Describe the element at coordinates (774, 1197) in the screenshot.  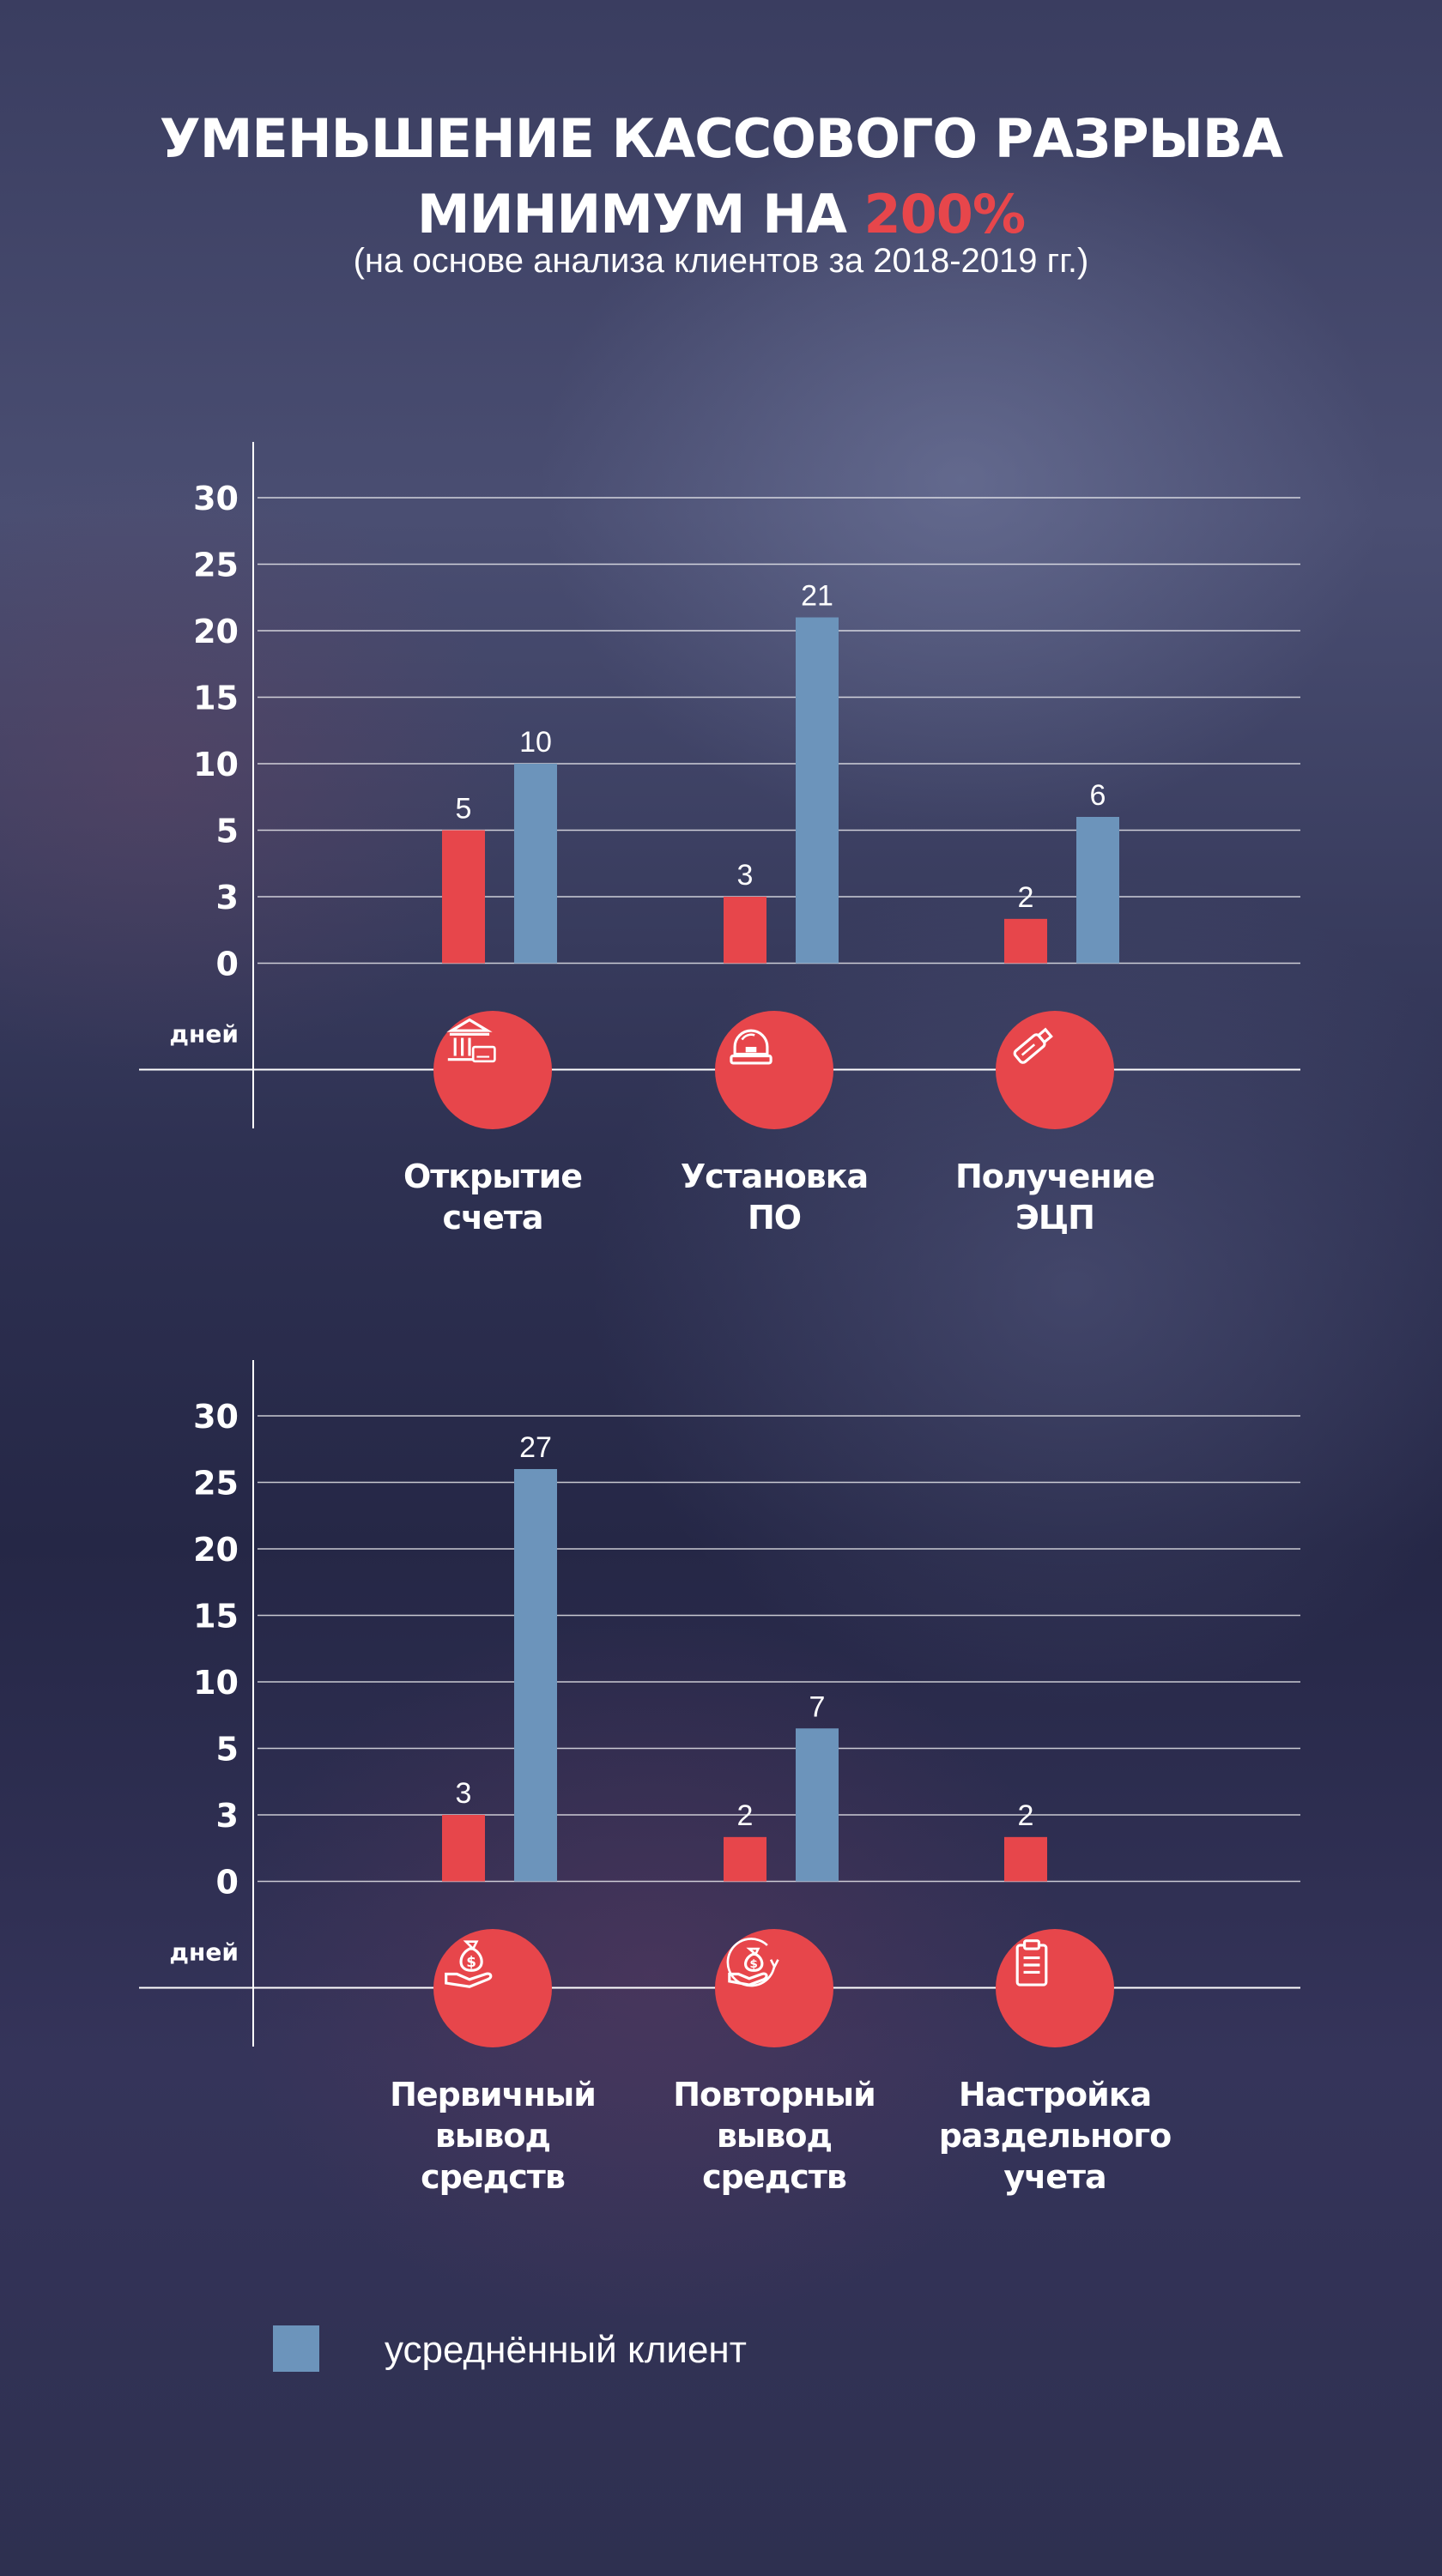
I see `category-label: Установка ПО` at that location.